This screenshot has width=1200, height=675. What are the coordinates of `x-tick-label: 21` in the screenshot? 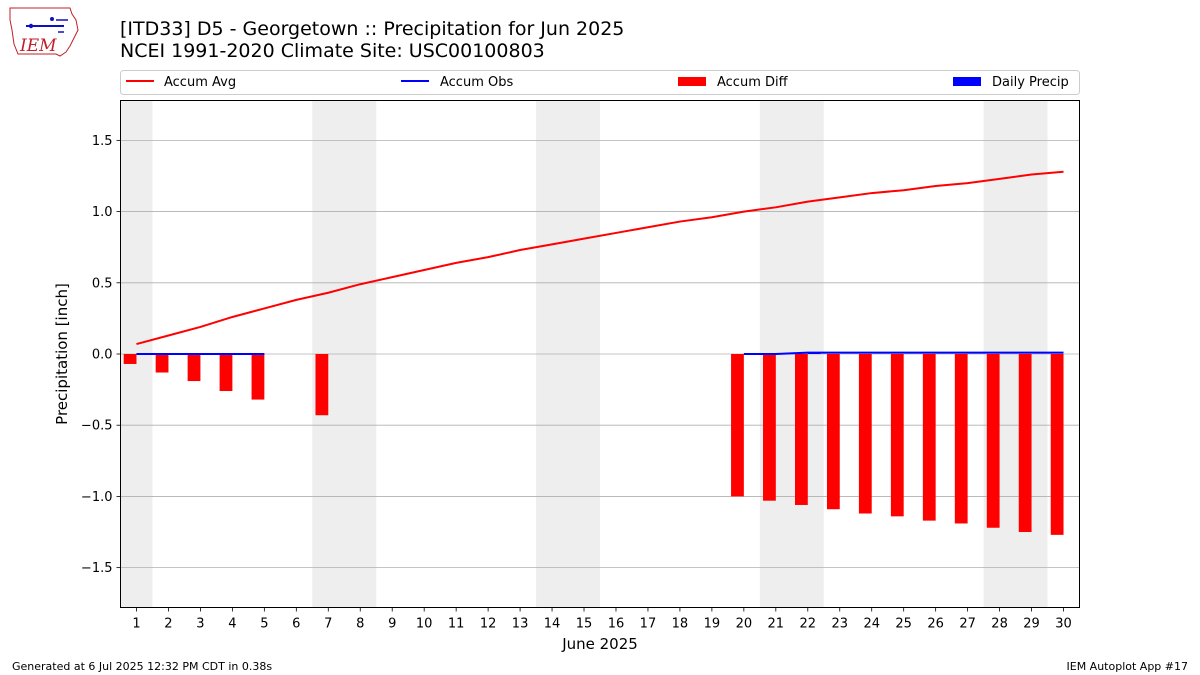 It's located at (776, 624).